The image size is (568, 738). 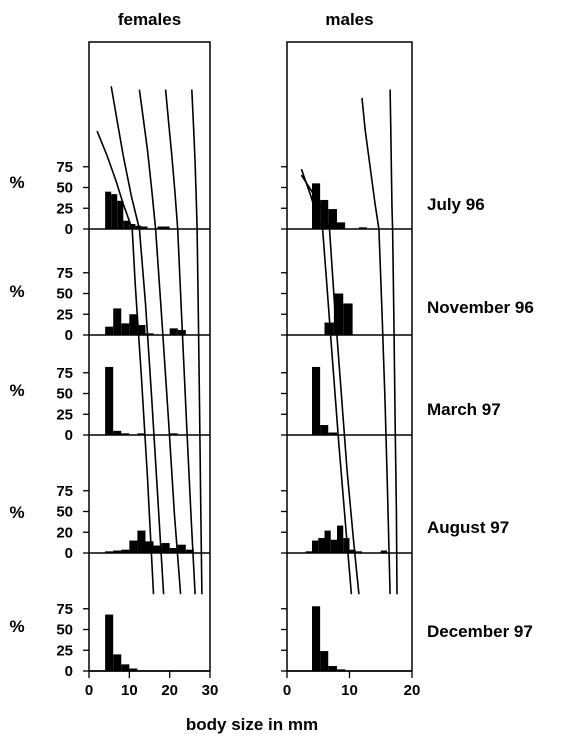 What do you see at coordinates (456, 204) in the screenshot?
I see `row-label-0: July 96` at bounding box center [456, 204].